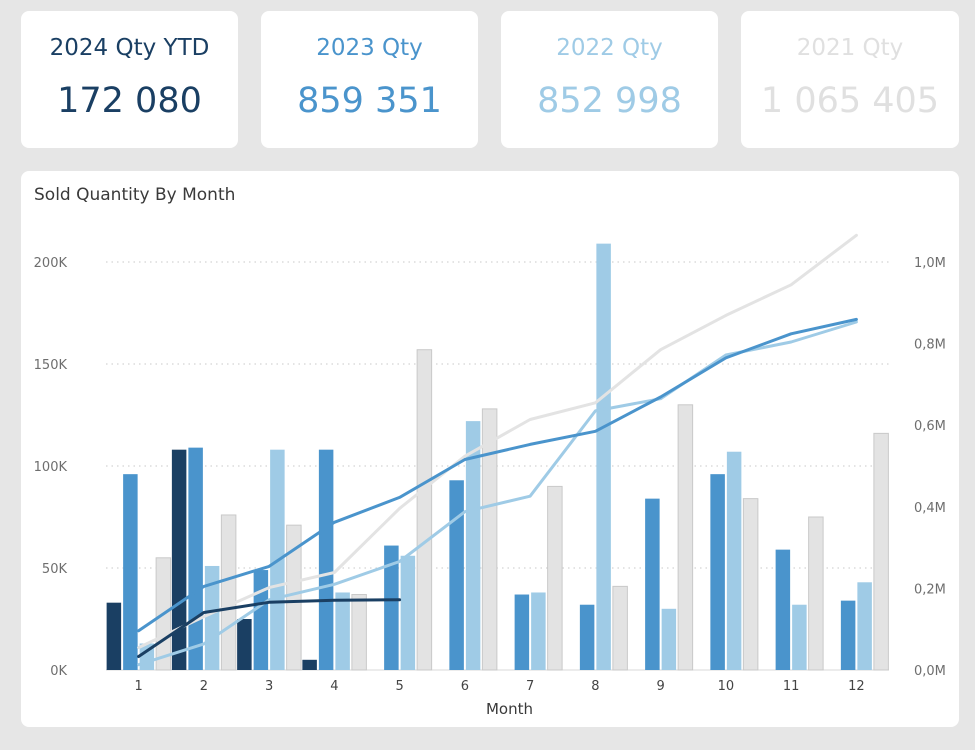 This screenshot has height=750, width=975. Describe the element at coordinates (129, 101) in the screenshot. I see `kpi-value: 172 080` at that location.